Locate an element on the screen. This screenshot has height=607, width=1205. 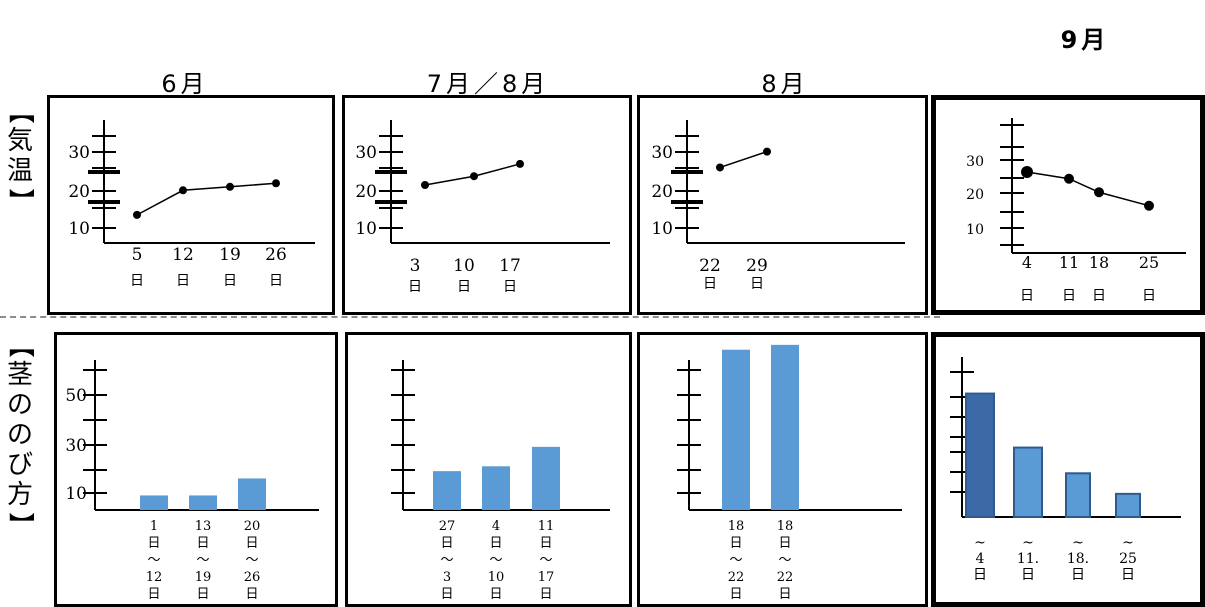
chart-svg: 27 日 ～ 3 日 4 日 ～ 10 日 11 日 ～ 17 日 is located at coordinates (500, 481).